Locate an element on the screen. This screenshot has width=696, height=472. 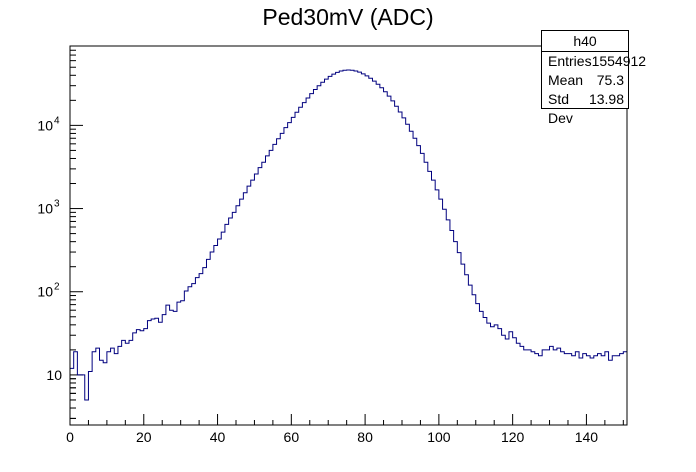
stats-row-stddev: Std Dev 13.98 is located at coordinates (585, 108).